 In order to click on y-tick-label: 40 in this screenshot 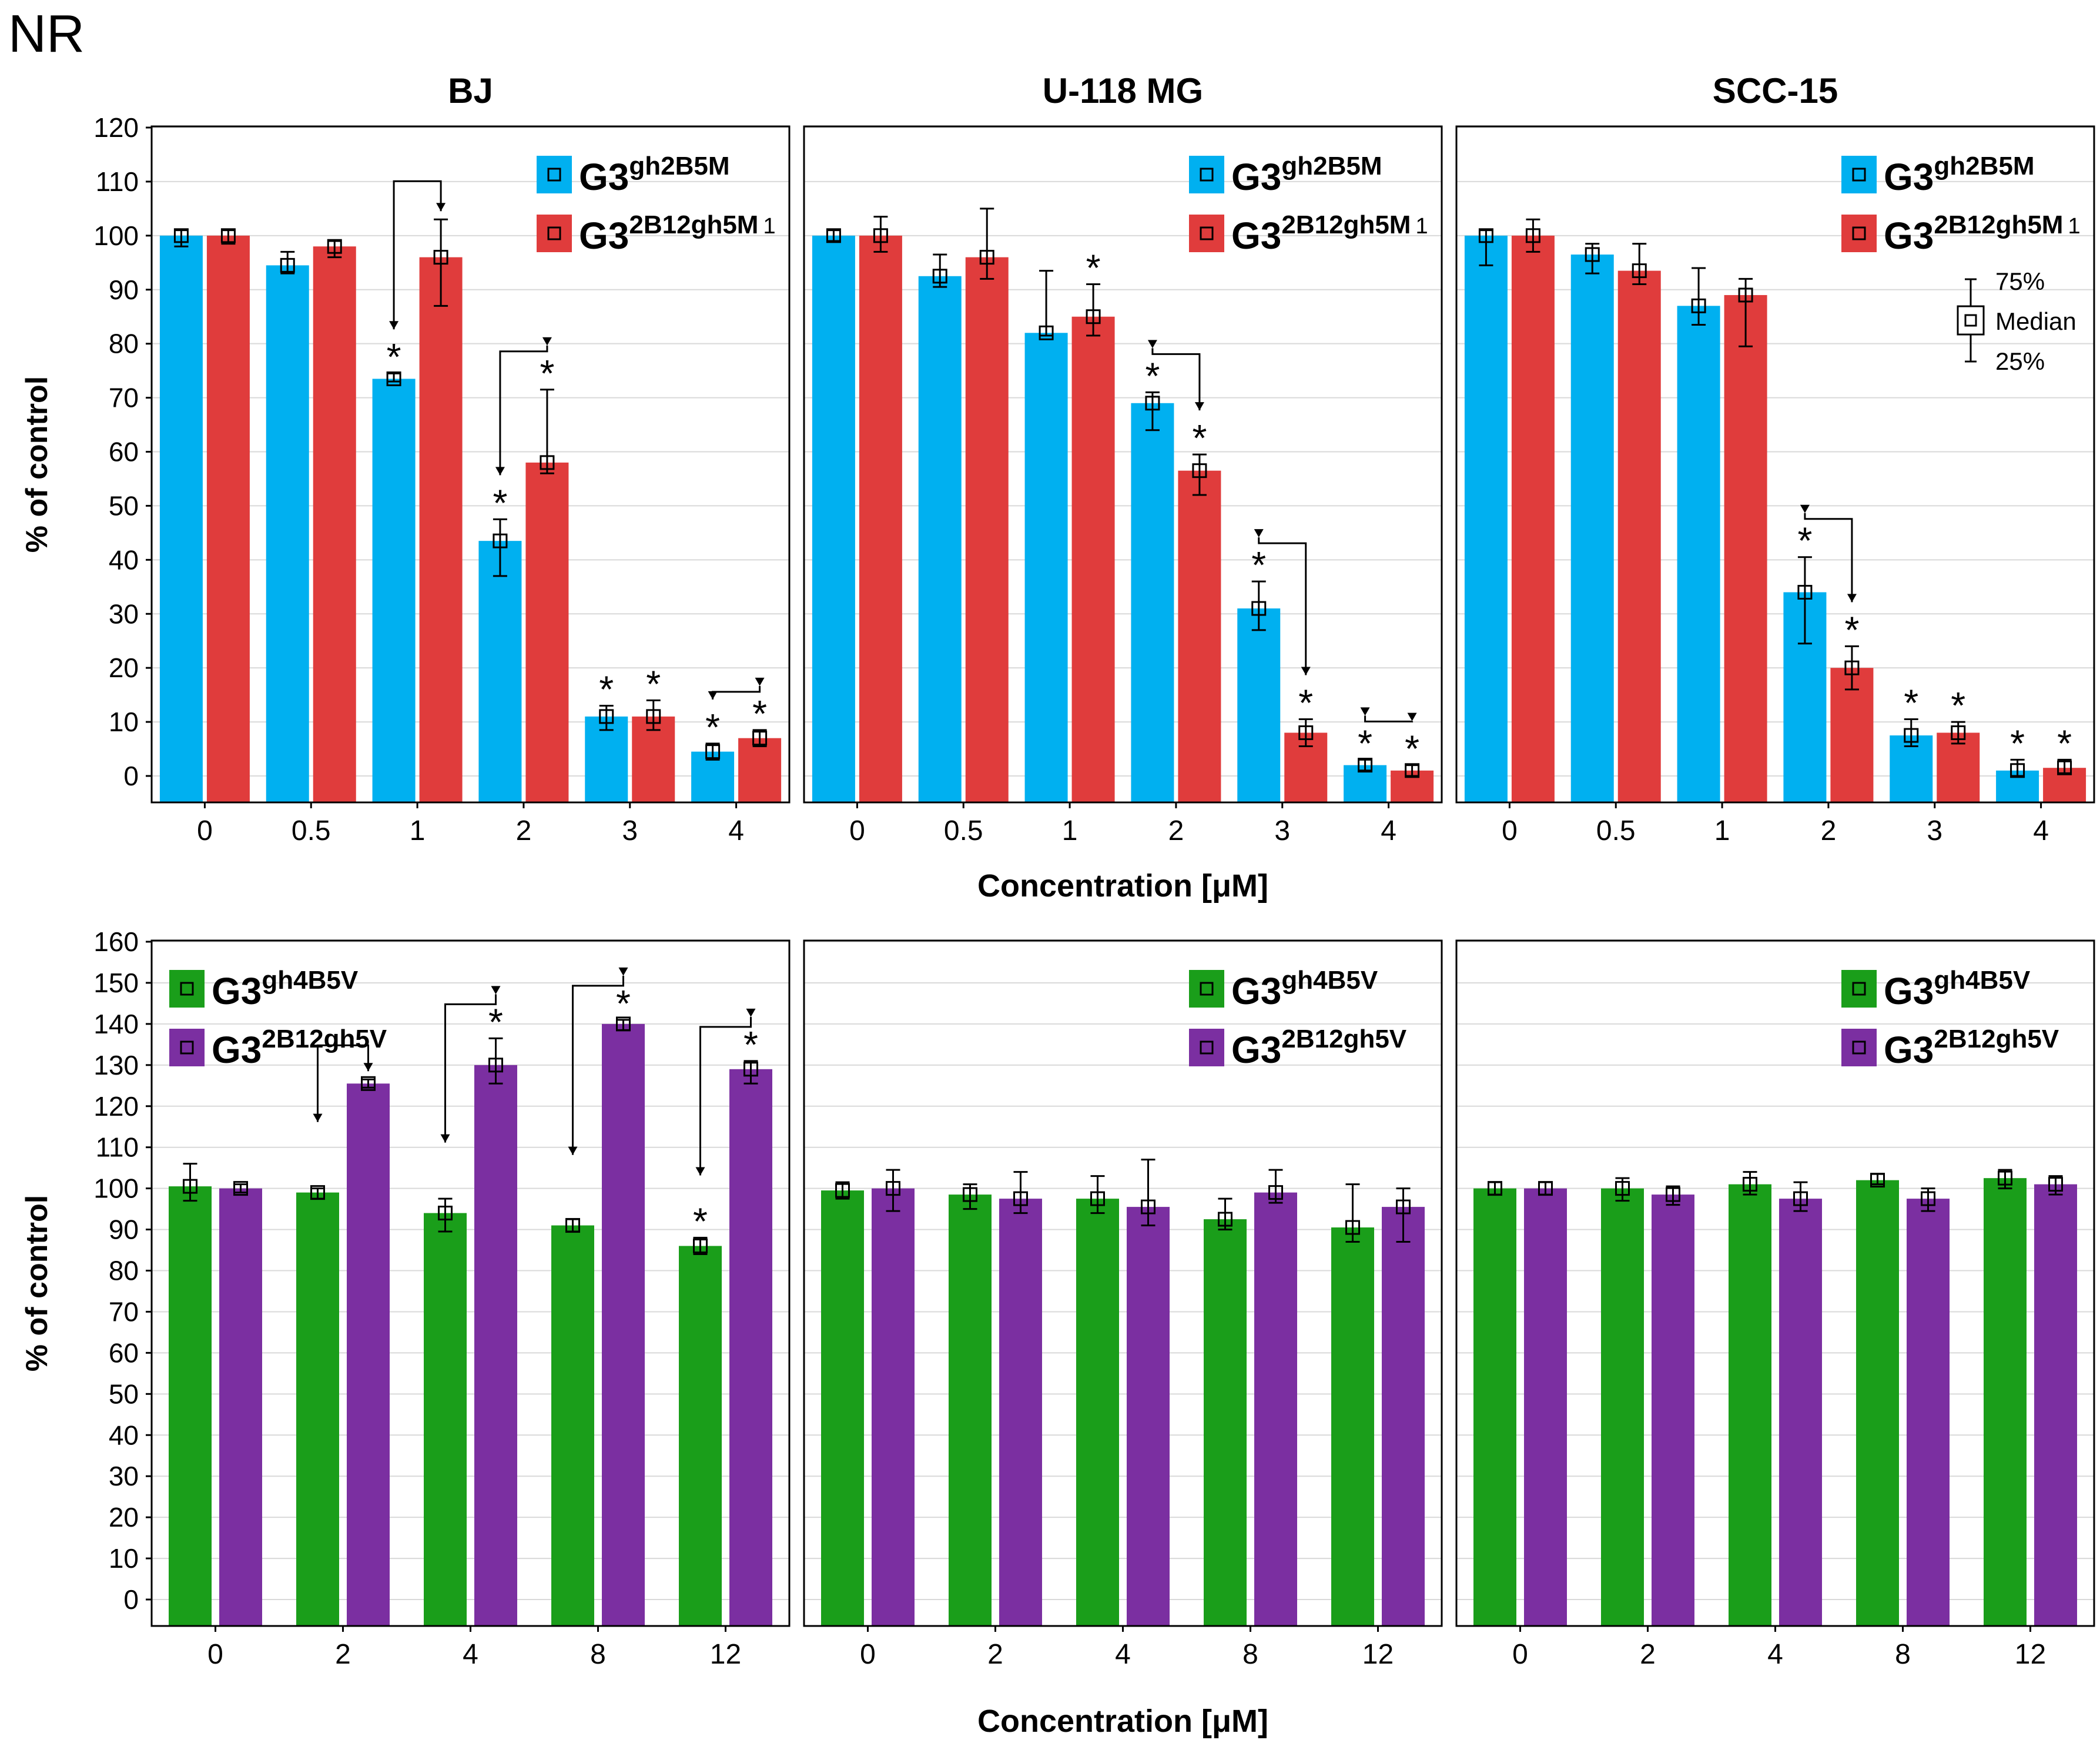, I will do `click(124, 559)`.